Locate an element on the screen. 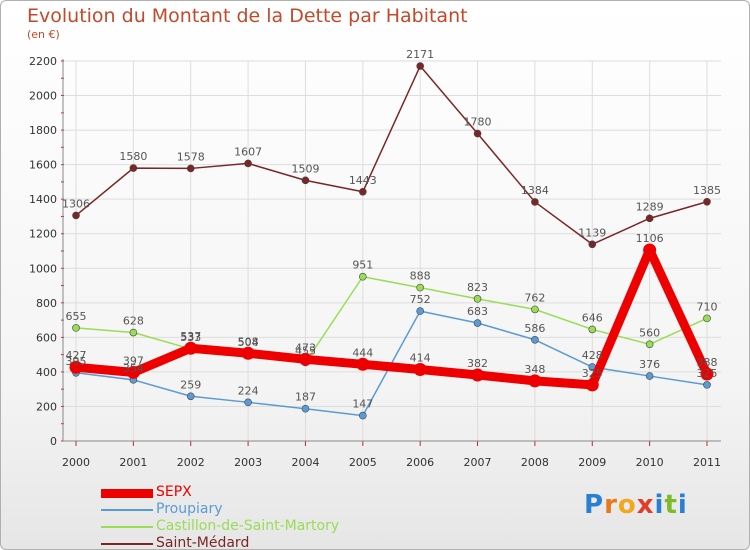 The height and width of the screenshot is (550, 750). data-label-proupiary: 147 is located at coordinates (362, 404).